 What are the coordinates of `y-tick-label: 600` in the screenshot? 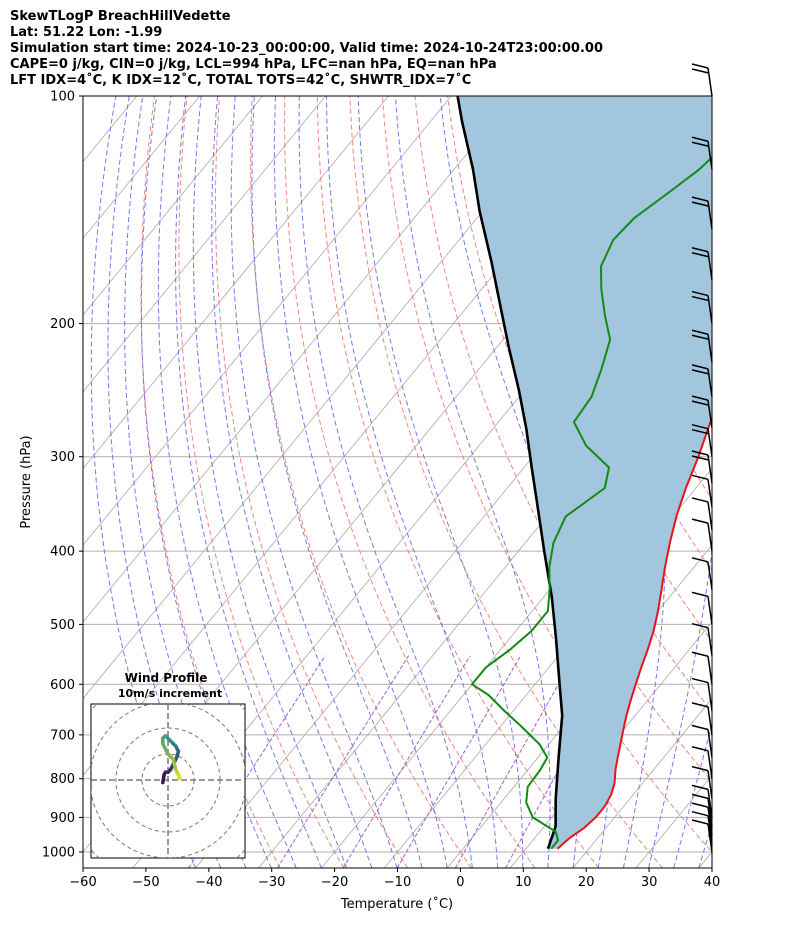 It's located at (62, 685).